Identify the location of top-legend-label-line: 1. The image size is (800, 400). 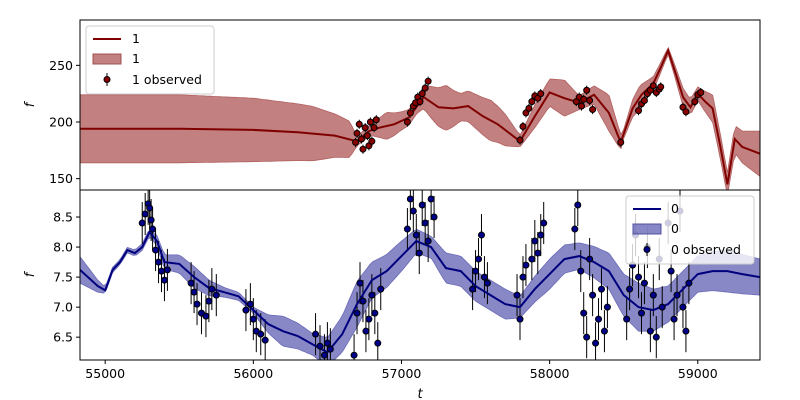
(136, 38).